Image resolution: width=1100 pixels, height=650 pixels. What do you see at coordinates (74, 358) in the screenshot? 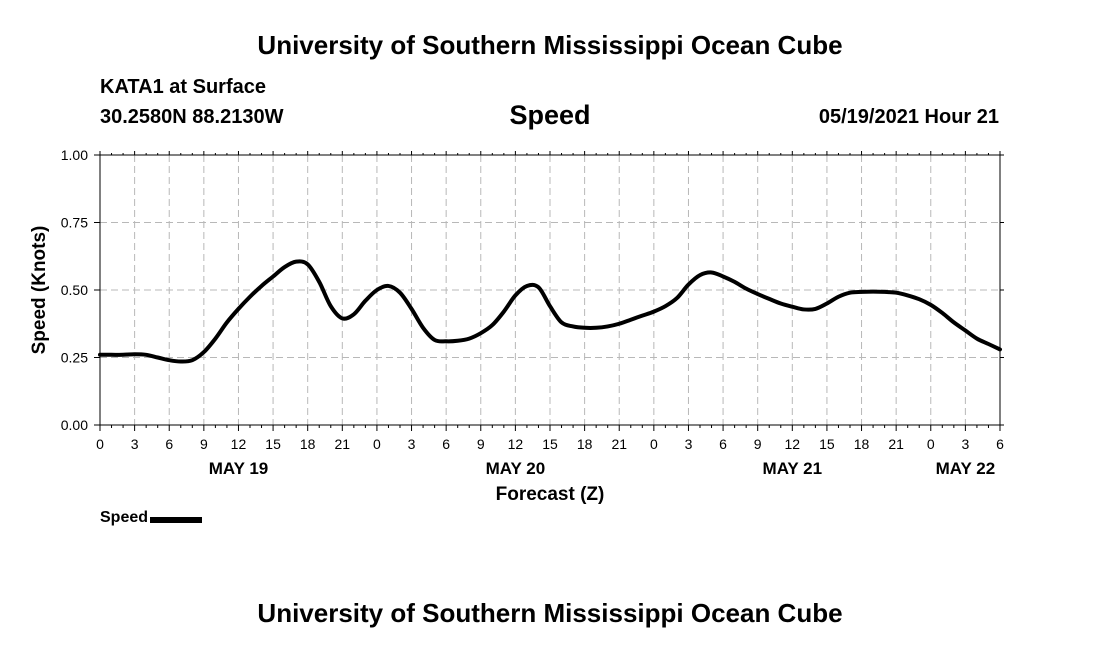
I see `y-tick-label: 0.25` at bounding box center [74, 358].